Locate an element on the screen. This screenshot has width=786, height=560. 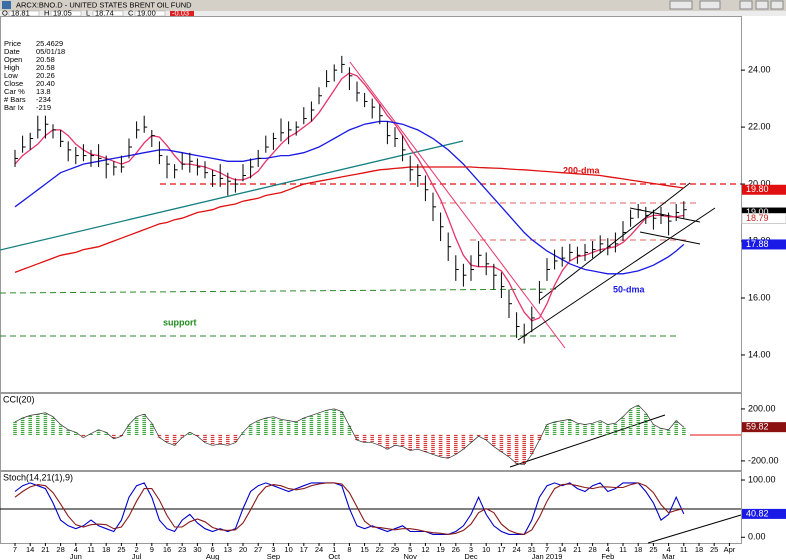
value-label: 40.82 is located at coordinates (757, 513).